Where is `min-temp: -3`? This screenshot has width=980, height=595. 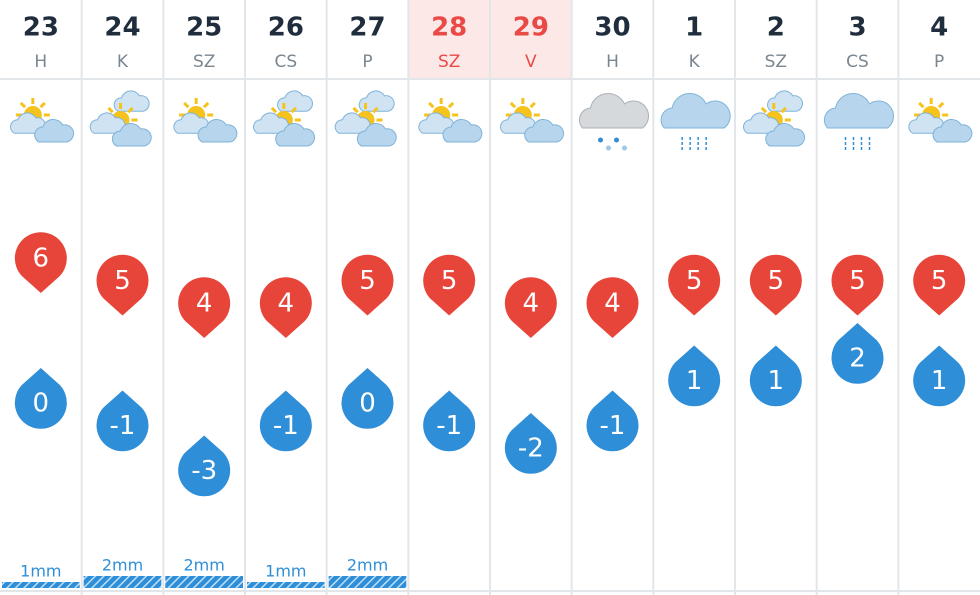
min-temp: -3 is located at coordinates (204, 471).